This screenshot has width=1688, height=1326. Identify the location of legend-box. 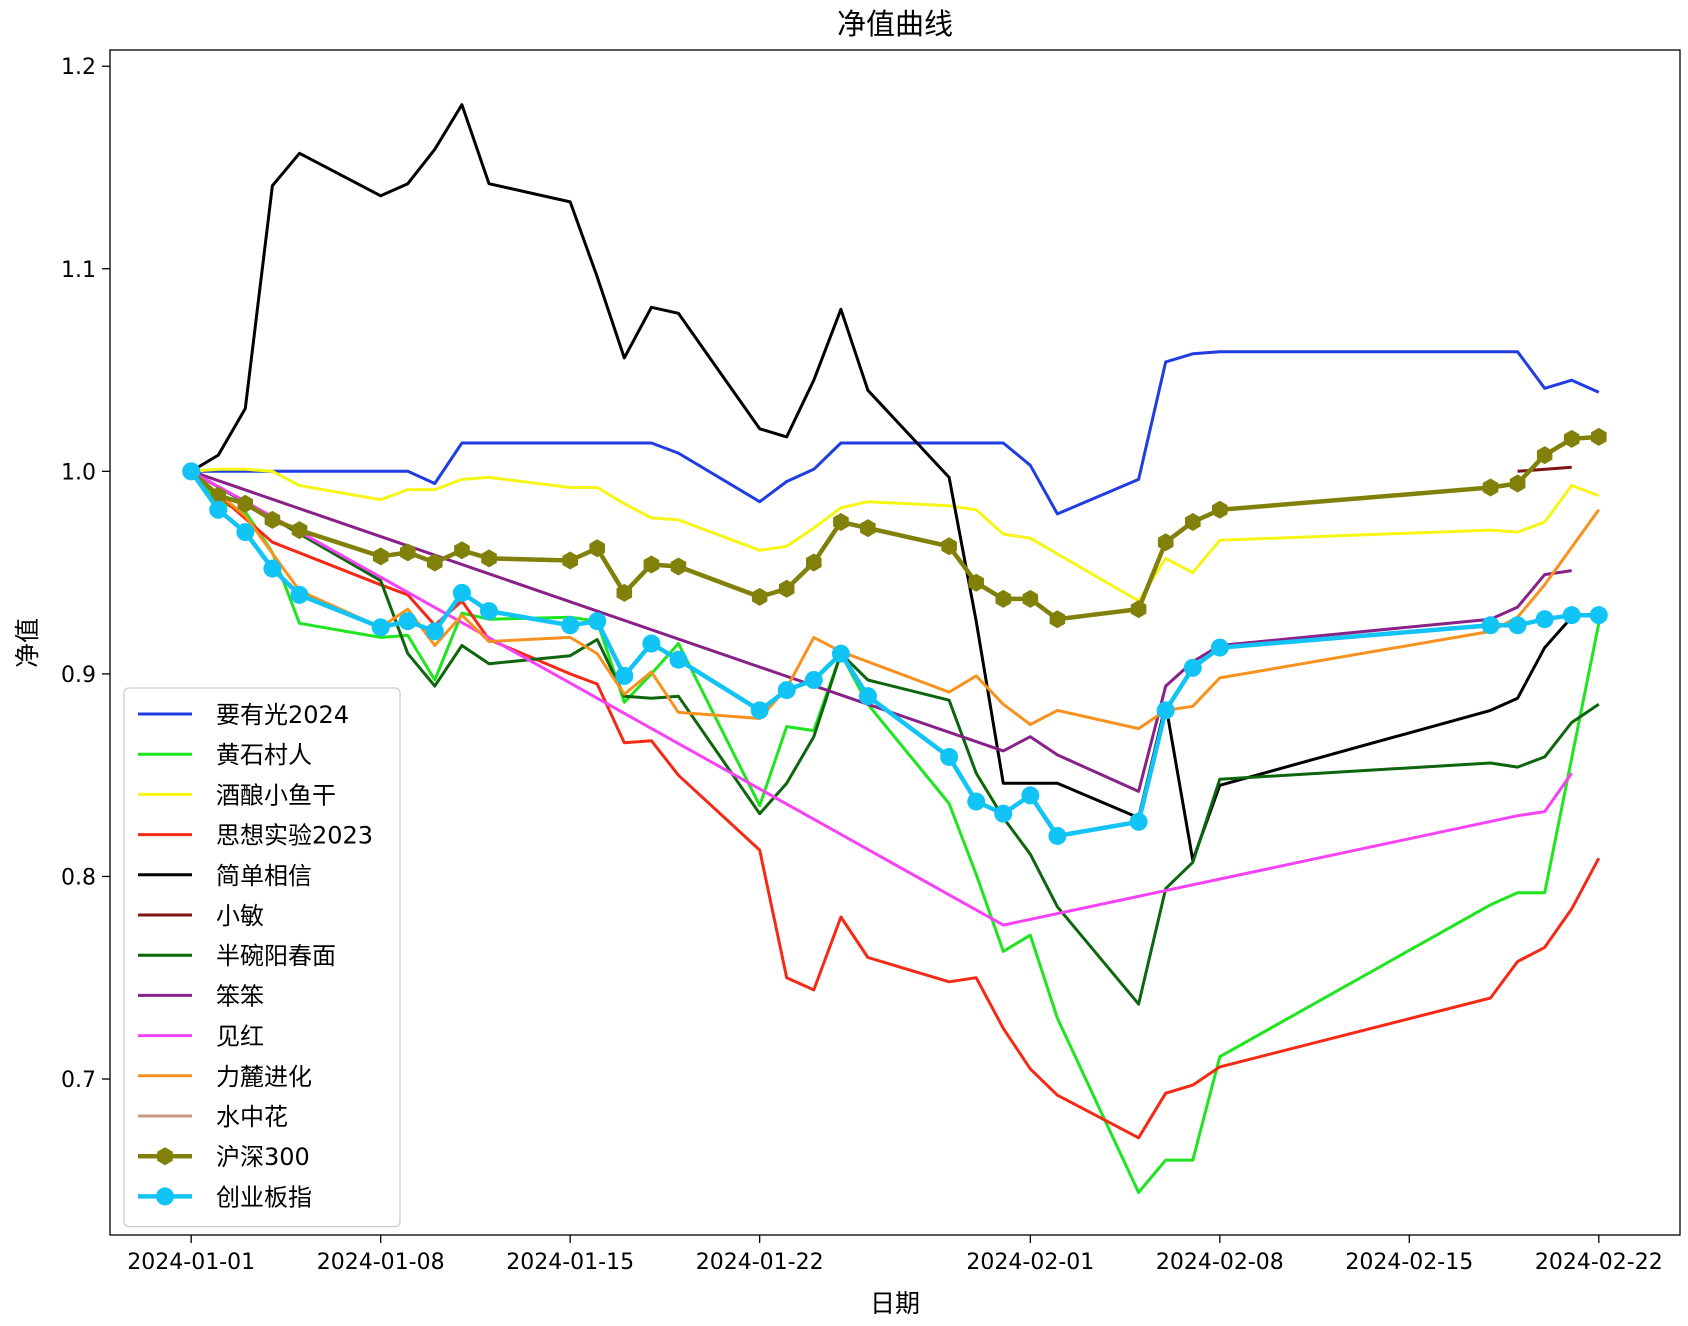
(262, 957).